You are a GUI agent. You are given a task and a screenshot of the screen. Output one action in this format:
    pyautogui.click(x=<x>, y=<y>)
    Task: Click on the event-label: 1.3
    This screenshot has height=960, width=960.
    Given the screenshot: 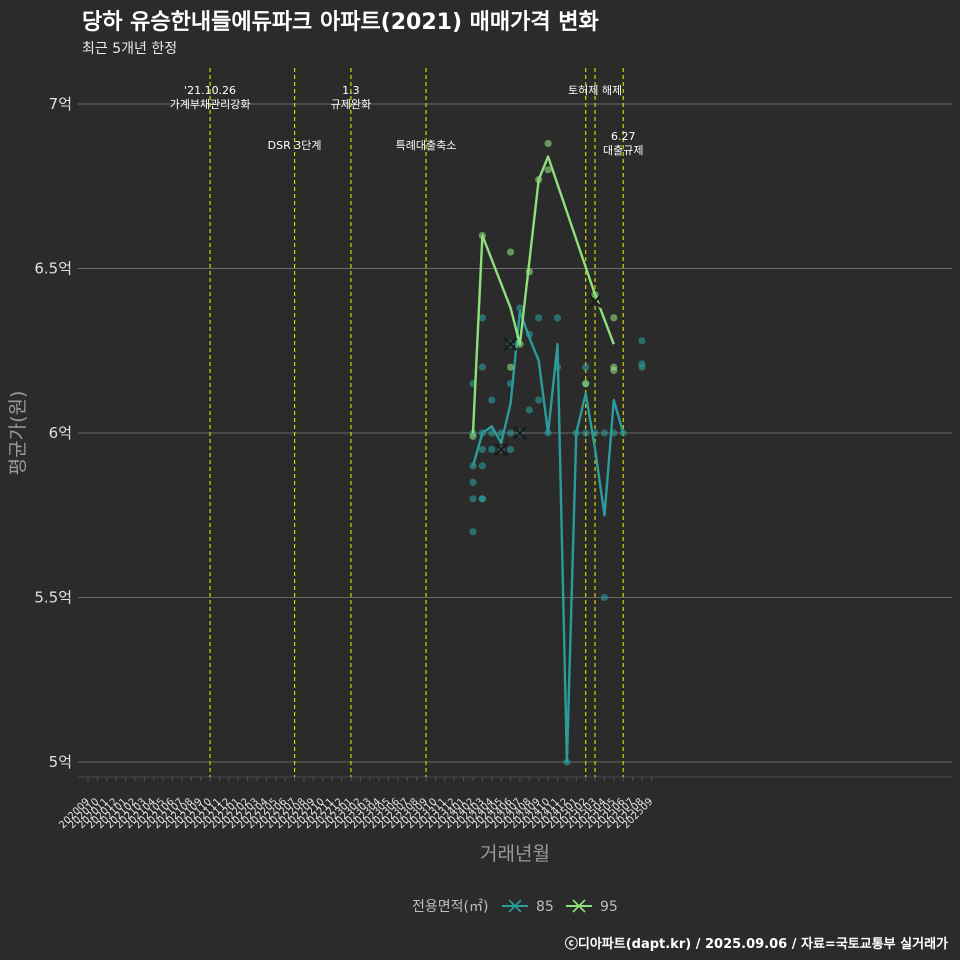 What is the action you would take?
    pyautogui.click(x=351, y=90)
    